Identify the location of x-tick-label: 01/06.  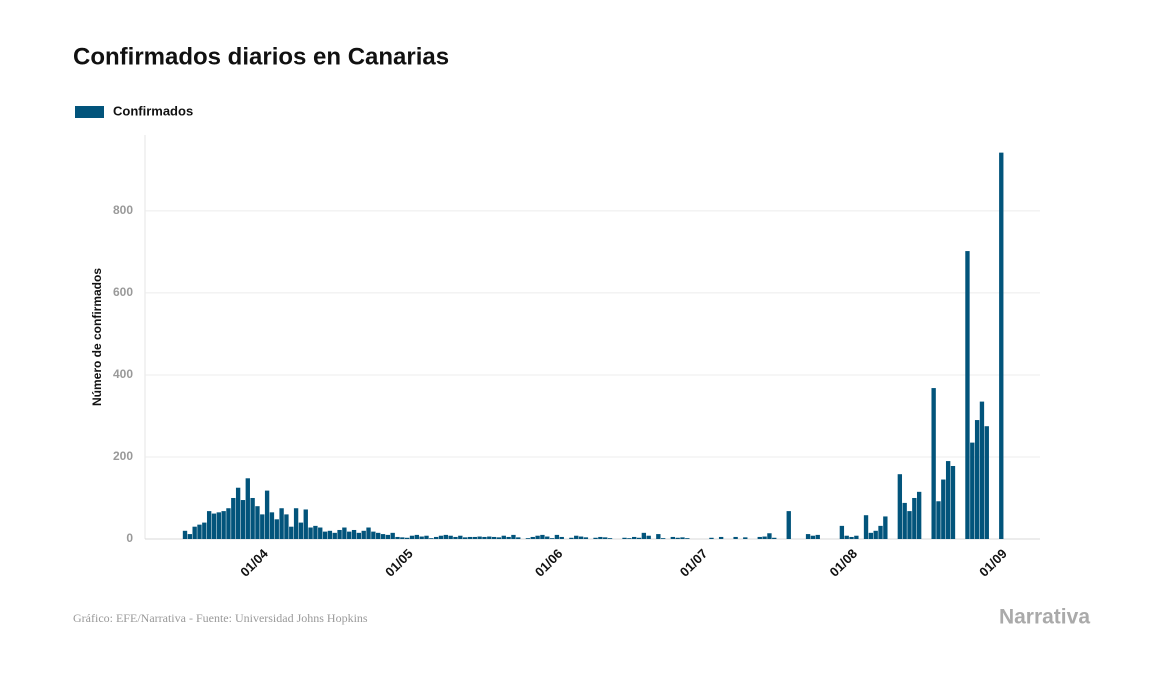
(549, 563).